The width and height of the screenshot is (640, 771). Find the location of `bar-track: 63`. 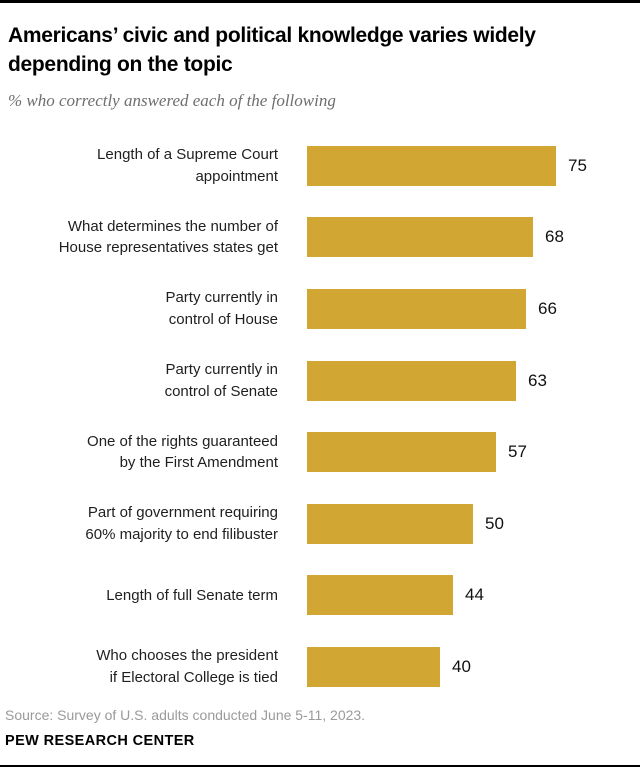

bar-track: 63 is located at coordinates (427, 380).